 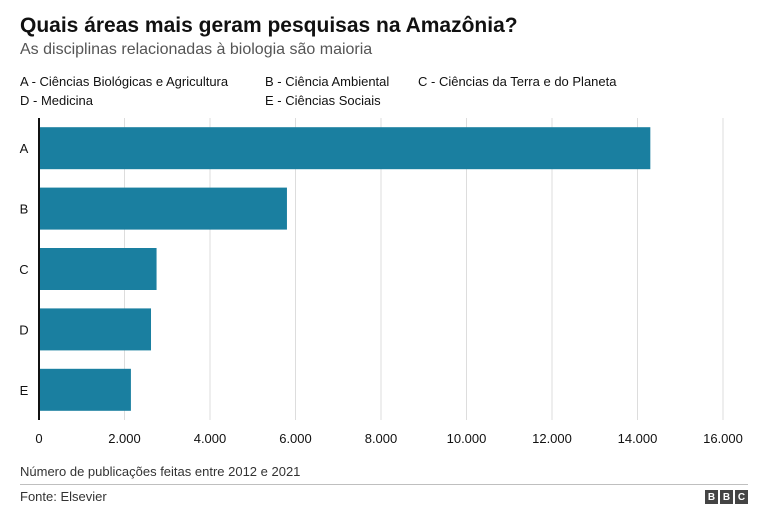 I want to click on category-label: B, so click(x=24, y=209).